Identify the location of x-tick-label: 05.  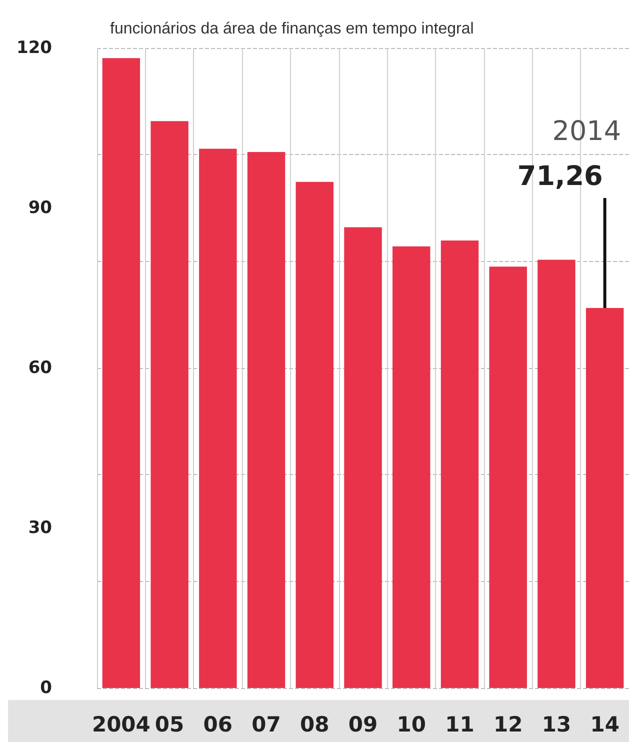
(169, 724).